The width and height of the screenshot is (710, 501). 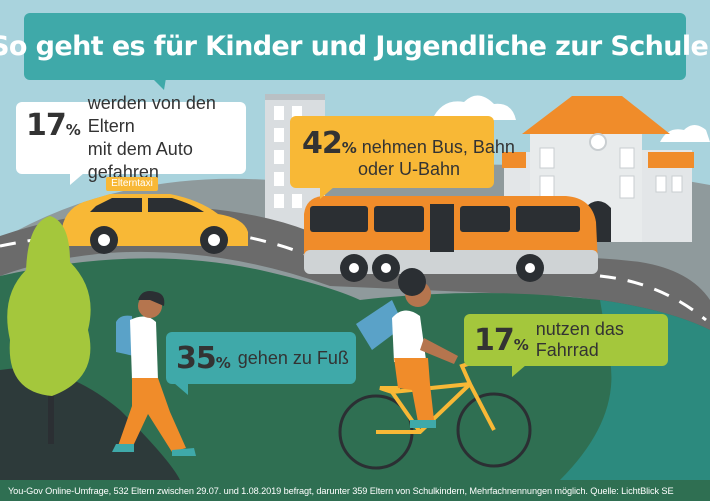 I want to click on bike-description: nutzen das Fahrrad, so click(x=579, y=339).